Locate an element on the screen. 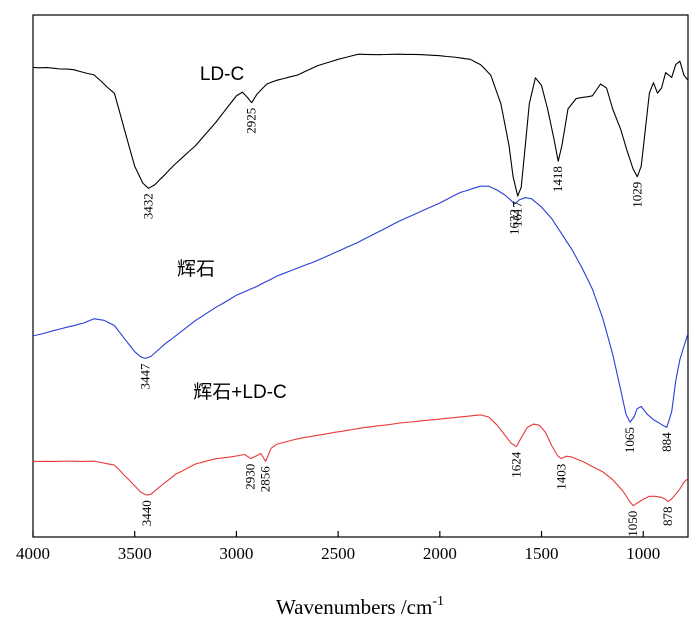 This screenshot has height=626, width=700. peak-label-1632: 1632 is located at coordinates (514, 222).